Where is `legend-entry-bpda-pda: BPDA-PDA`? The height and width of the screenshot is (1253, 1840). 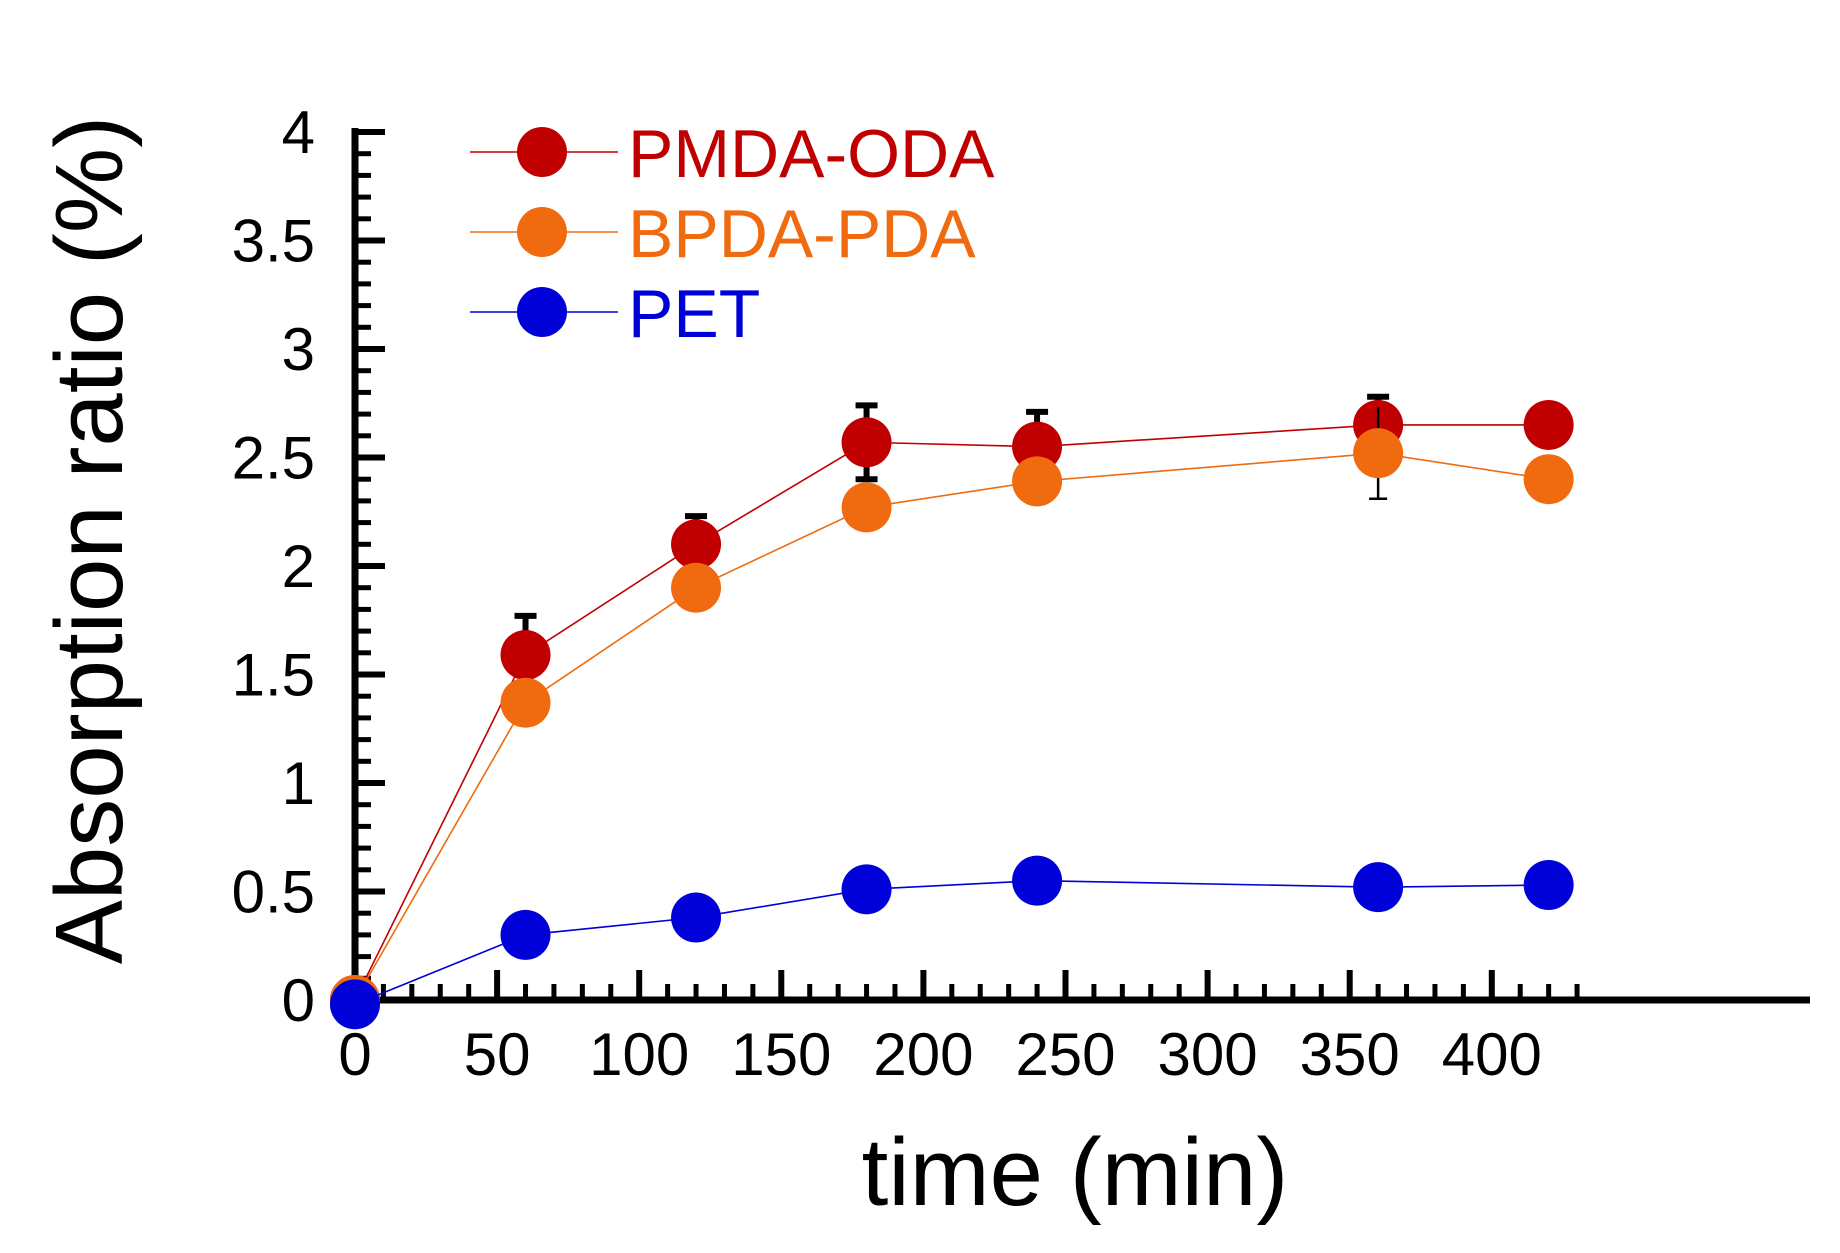
legend-entry-bpda-pda: BPDA-PDA is located at coordinates (723, 234).